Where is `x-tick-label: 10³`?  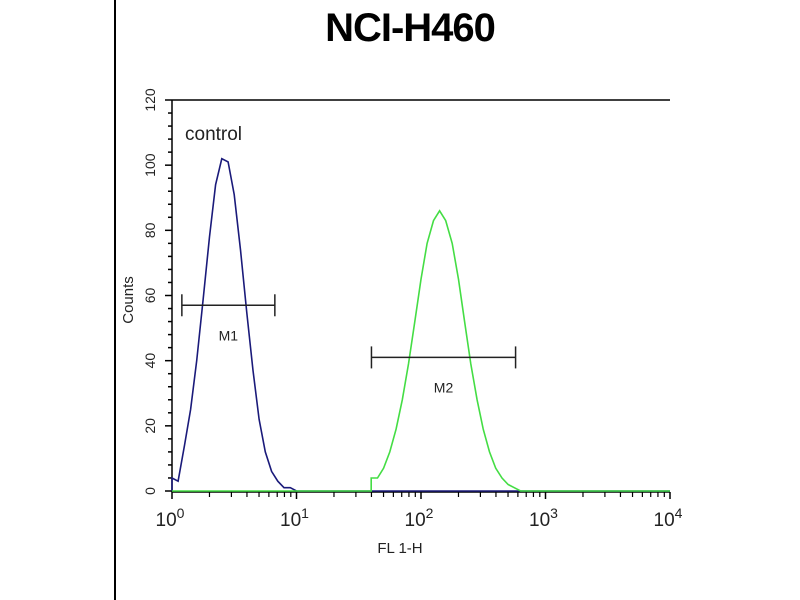
x-tick-label: 10³ is located at coordinates (543, 518).